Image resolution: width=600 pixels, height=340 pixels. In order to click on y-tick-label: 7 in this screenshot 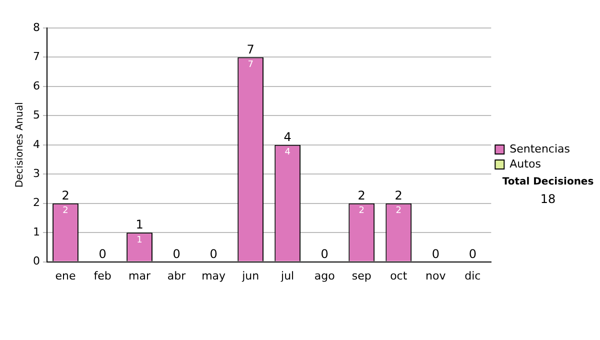, I will do `click(36, 57)`.